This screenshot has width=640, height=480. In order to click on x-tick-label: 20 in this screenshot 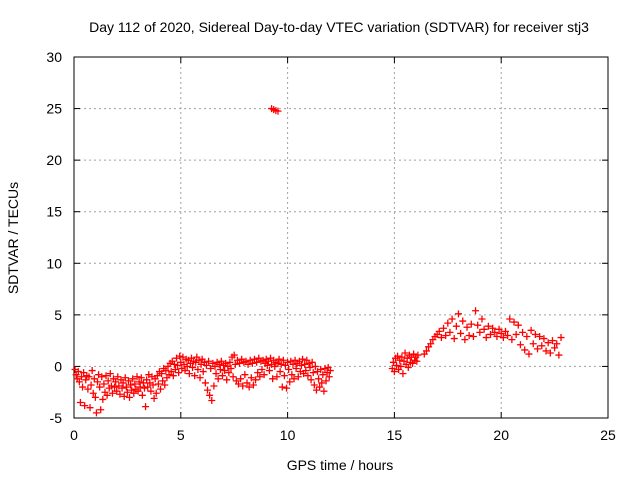, I will do `click(501, 435)`.